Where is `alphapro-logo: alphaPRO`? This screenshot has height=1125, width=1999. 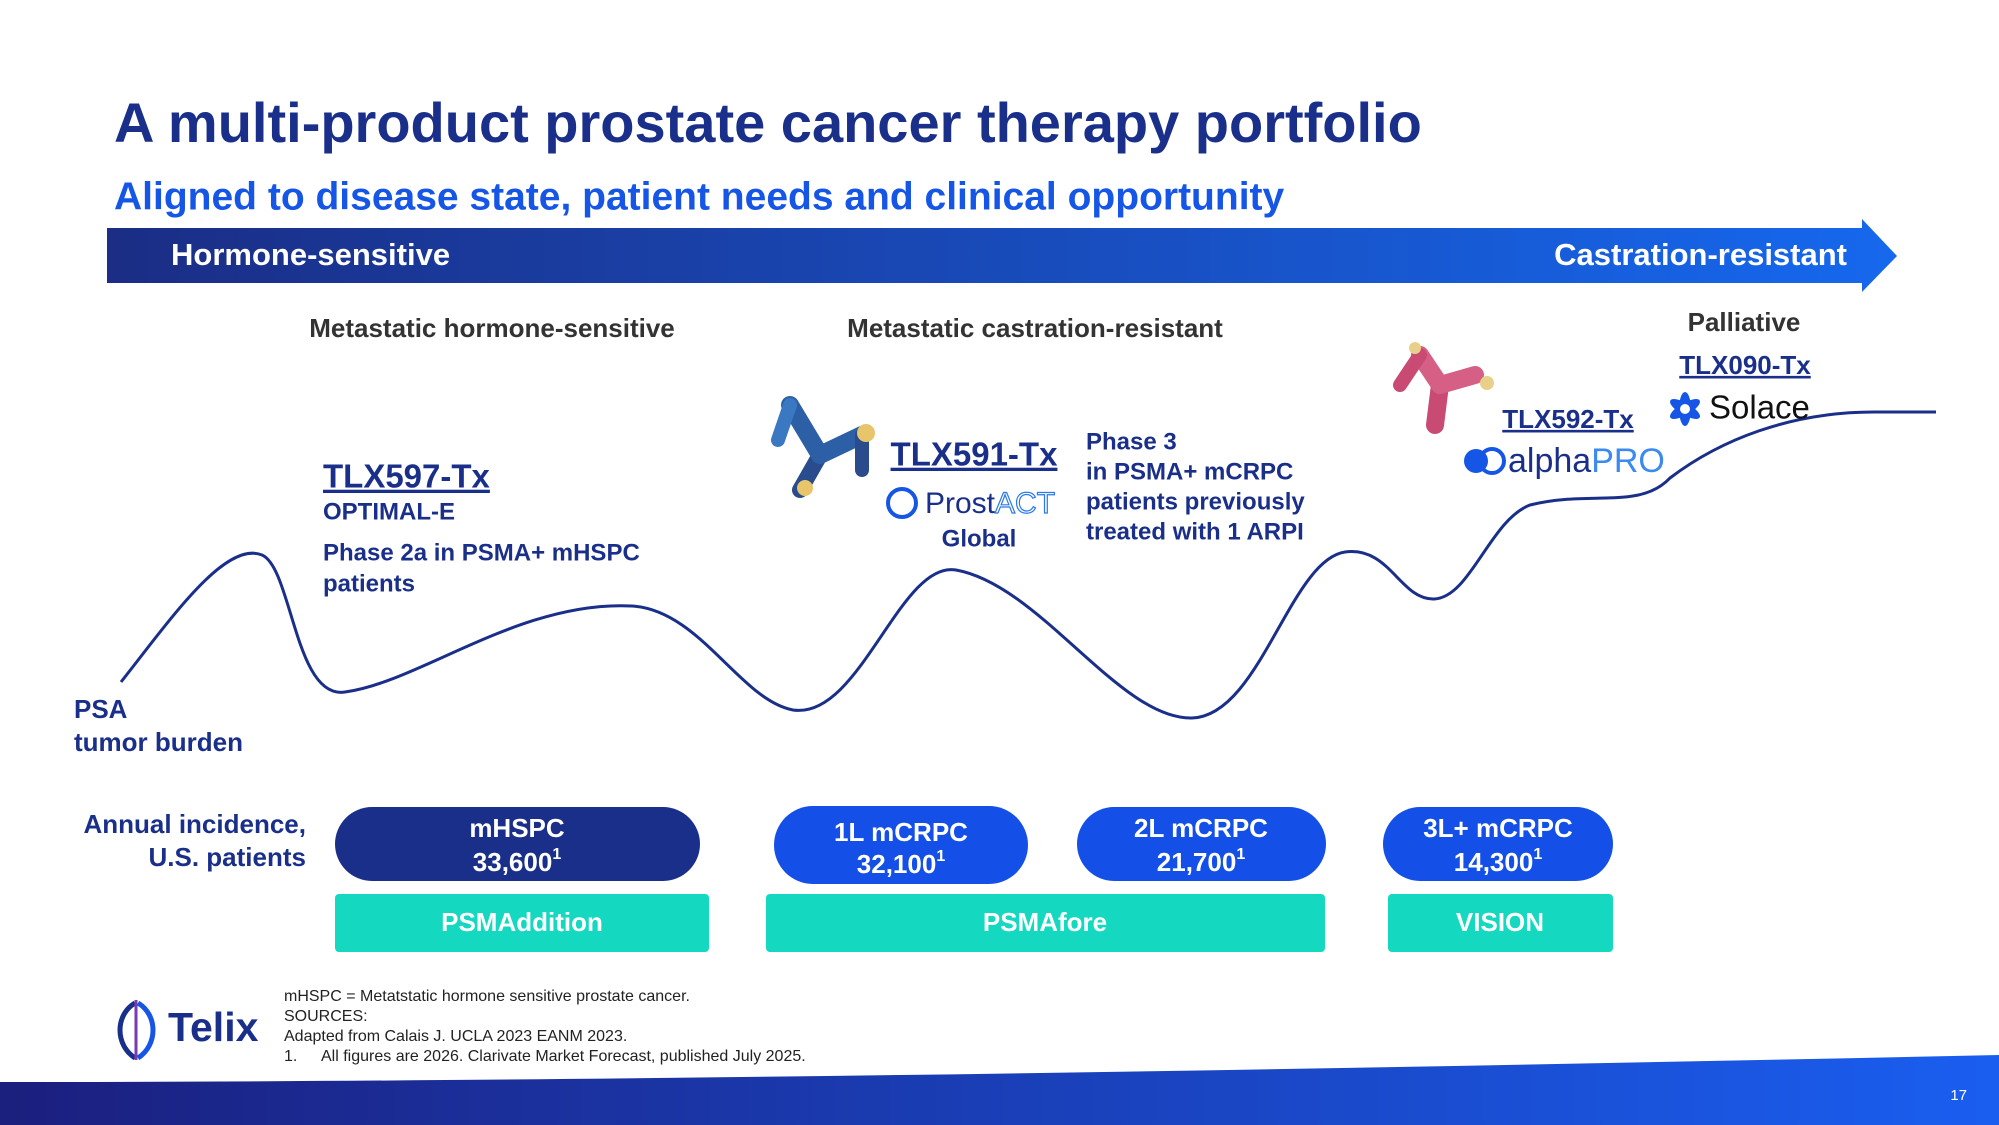
alphapro-logo: alphaPRO is located at coordinates (1564, 461).